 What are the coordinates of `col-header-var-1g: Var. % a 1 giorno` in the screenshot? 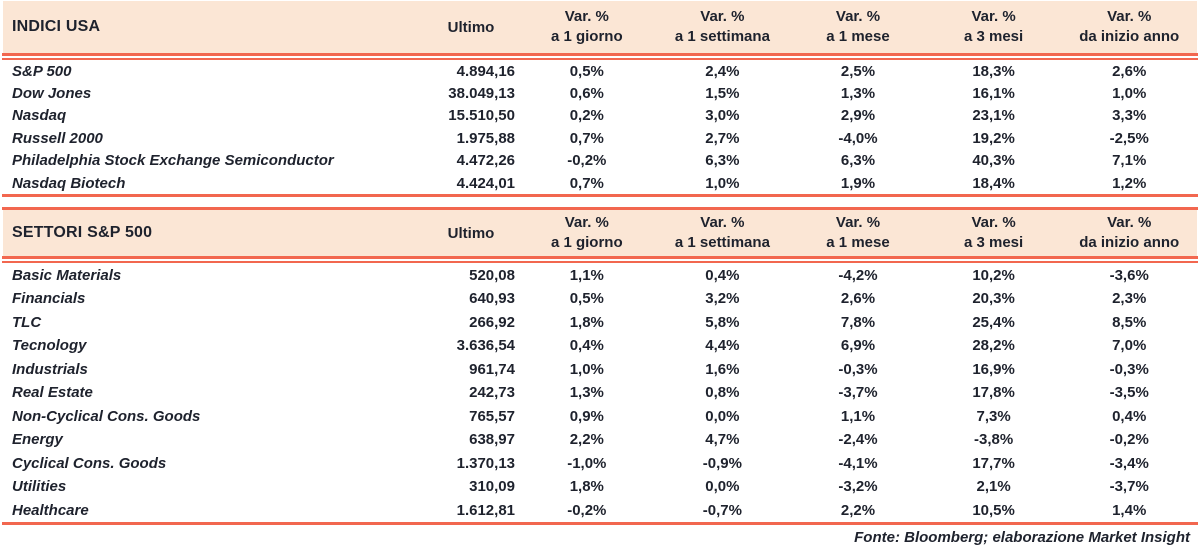 It's located at (587, 27).